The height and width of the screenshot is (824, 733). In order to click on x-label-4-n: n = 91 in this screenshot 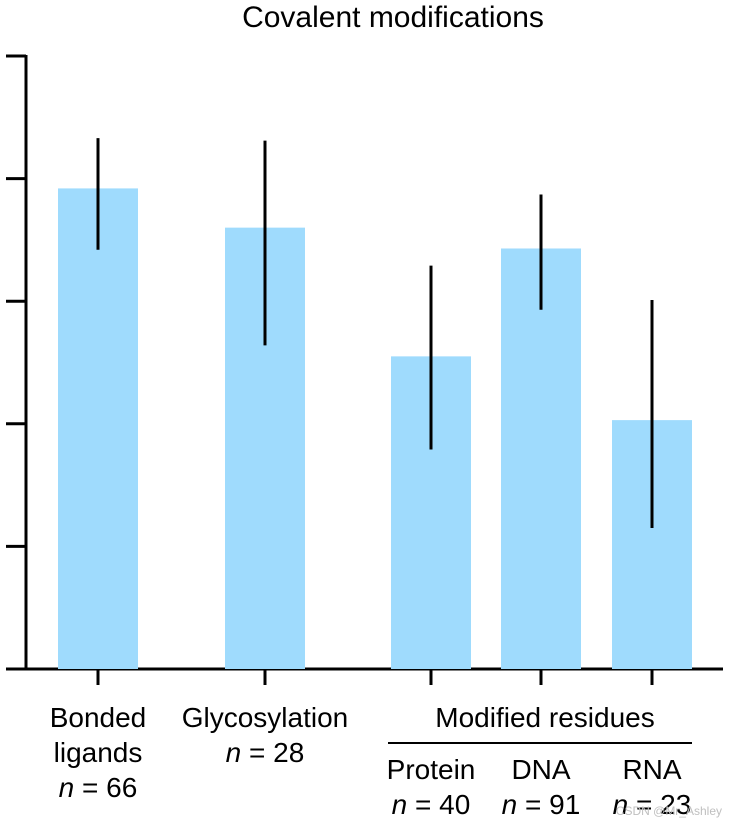, I will do `click(541, 804)`.